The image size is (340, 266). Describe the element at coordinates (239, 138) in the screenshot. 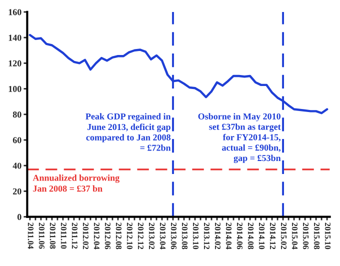

I see `ref-line-label: Osborne in May 2010 set £37bn as target for FY2014-15, actual = £90bn, gap = £53bn` at that location.